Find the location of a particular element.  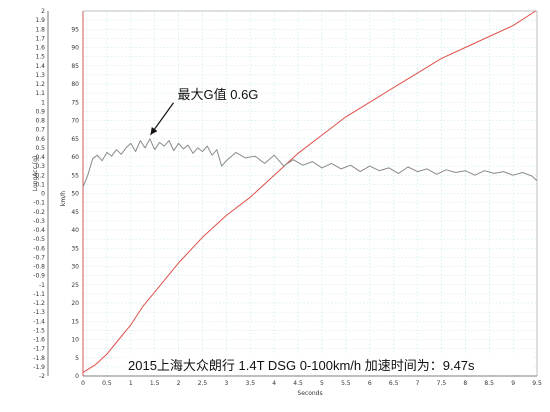

y-right-tick-label: 80 is located at coordinates (75, 84).